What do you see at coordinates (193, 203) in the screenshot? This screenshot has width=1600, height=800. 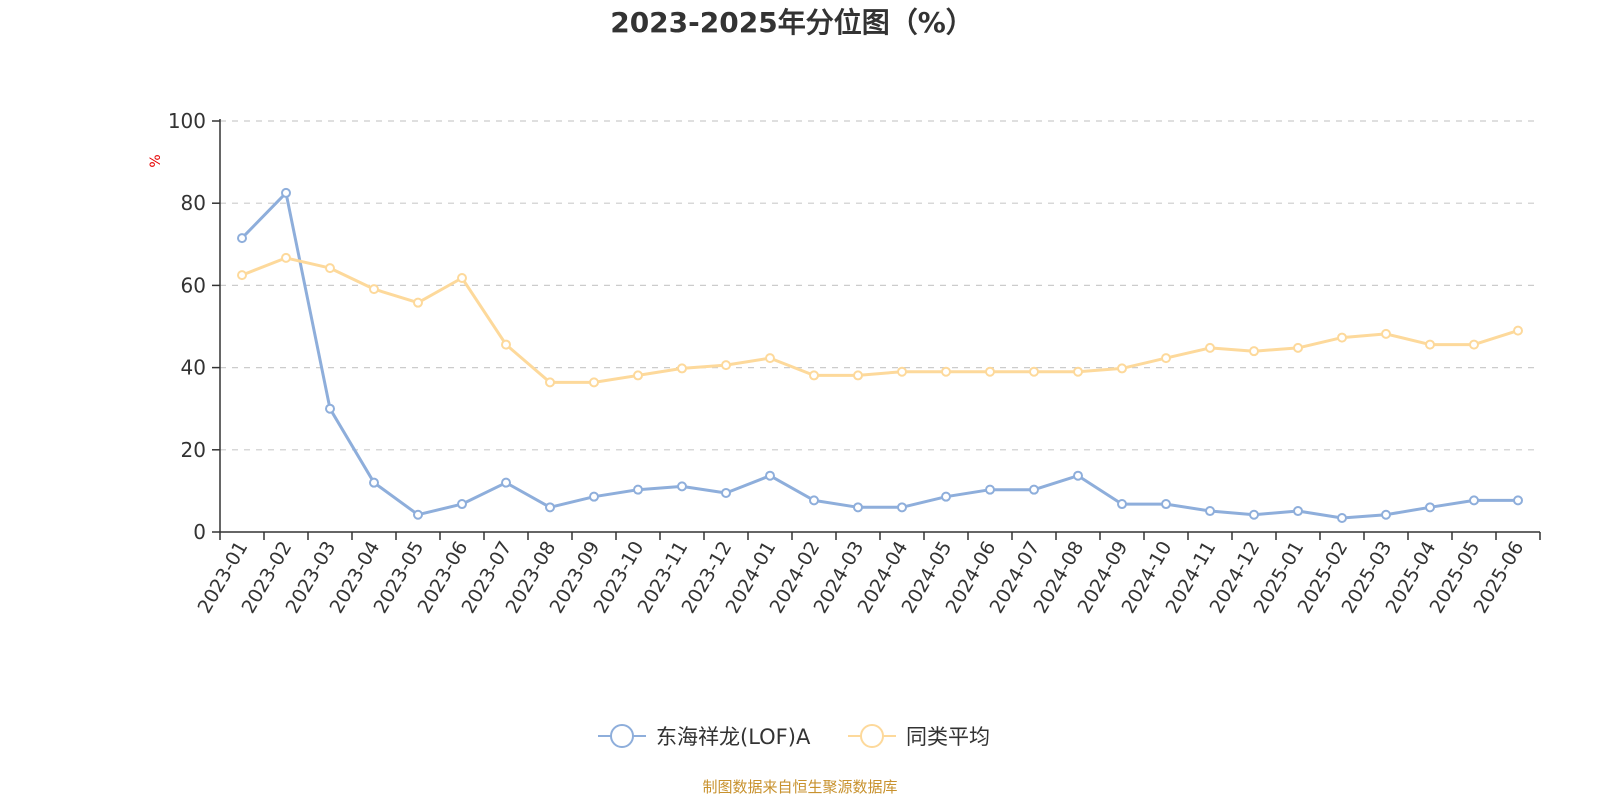 I see `y-tick-label: 80` at bounding box center [193, 203].